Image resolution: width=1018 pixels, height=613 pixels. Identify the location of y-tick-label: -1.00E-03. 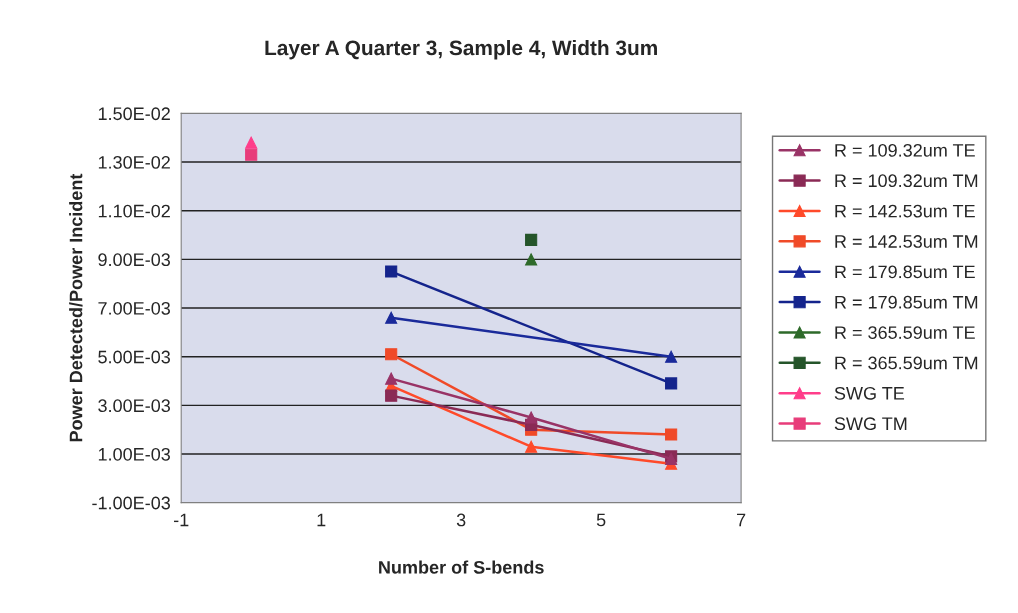
(131, 503).